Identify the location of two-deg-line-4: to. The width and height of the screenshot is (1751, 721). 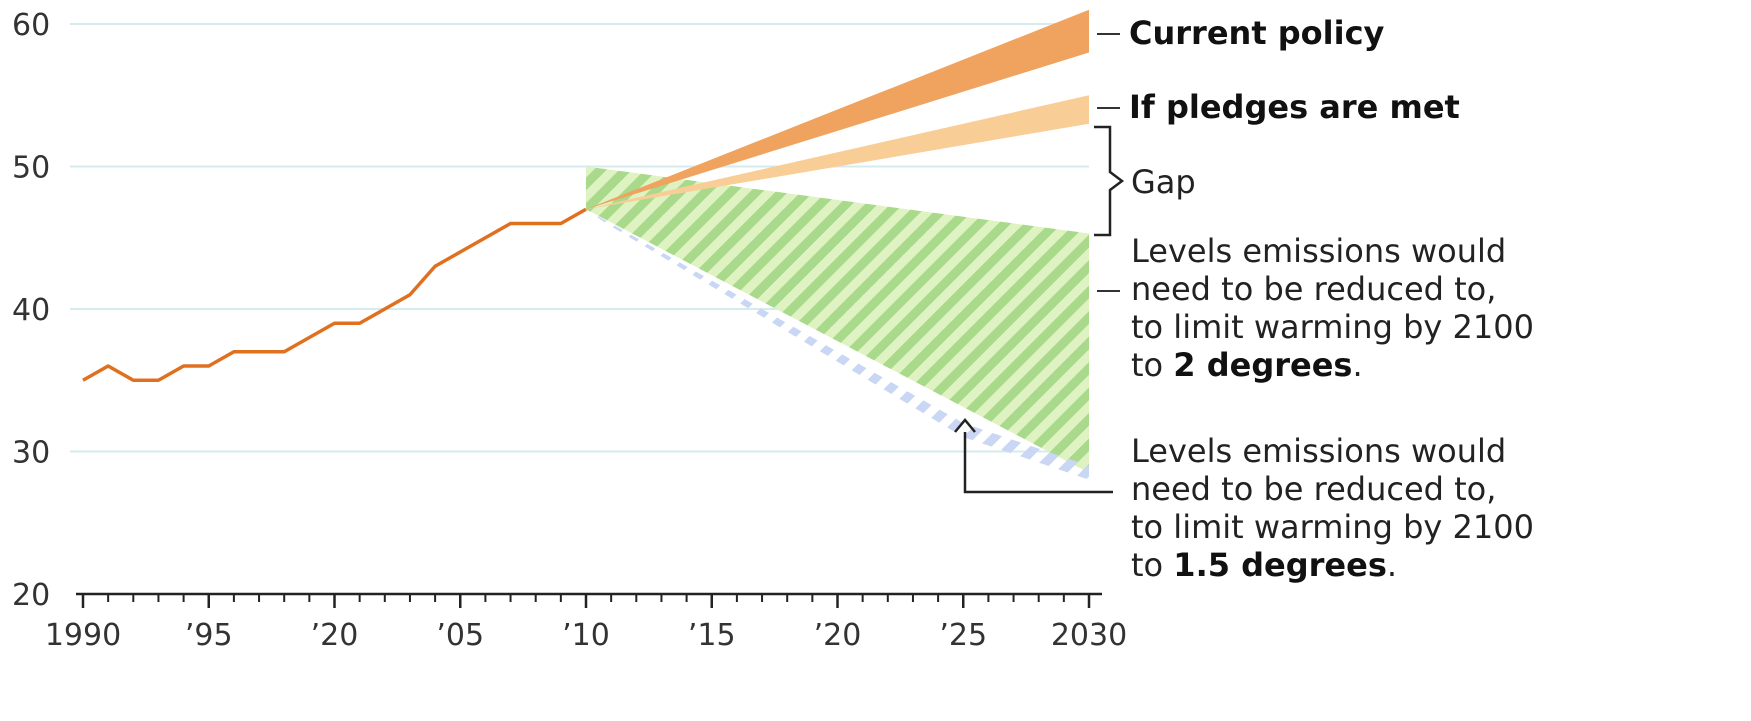
(1152, 365).